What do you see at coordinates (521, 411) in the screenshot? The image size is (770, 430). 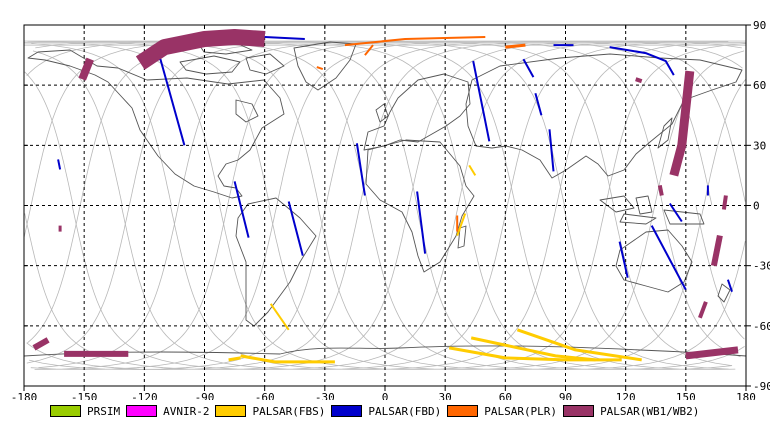 I see `legend-label: PALSAR(PLR)` at bounding box center [521, 411].